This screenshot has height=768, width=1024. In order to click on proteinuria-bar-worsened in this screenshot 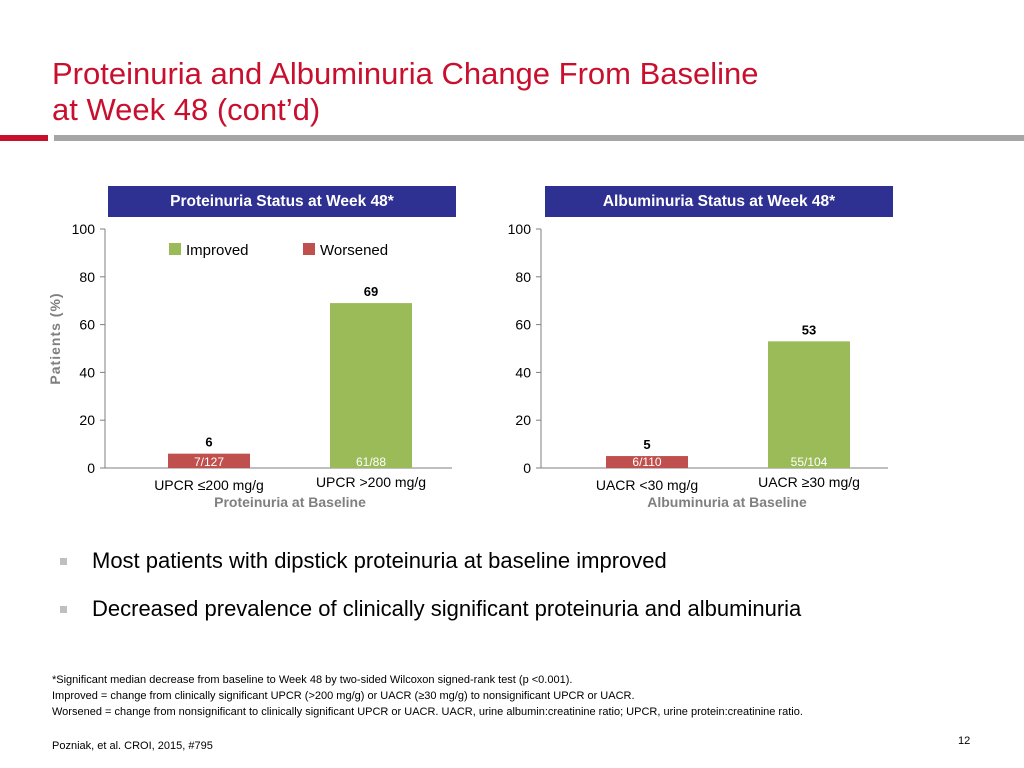, I will do `click(209, 460)`.